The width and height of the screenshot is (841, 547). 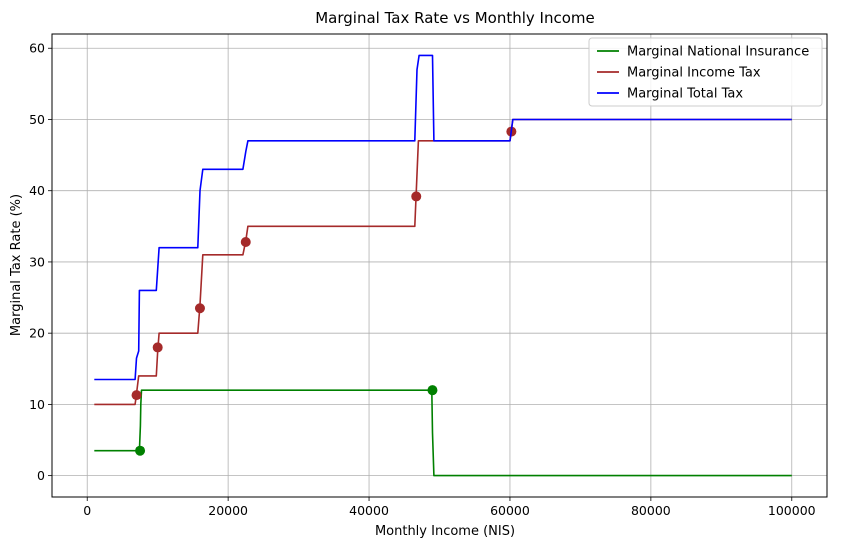 What do you see at coordinates (685, 94) in the screenshot?
I see `legend-label-2: Marginal Total Tax` at bounding box center [685, 94].